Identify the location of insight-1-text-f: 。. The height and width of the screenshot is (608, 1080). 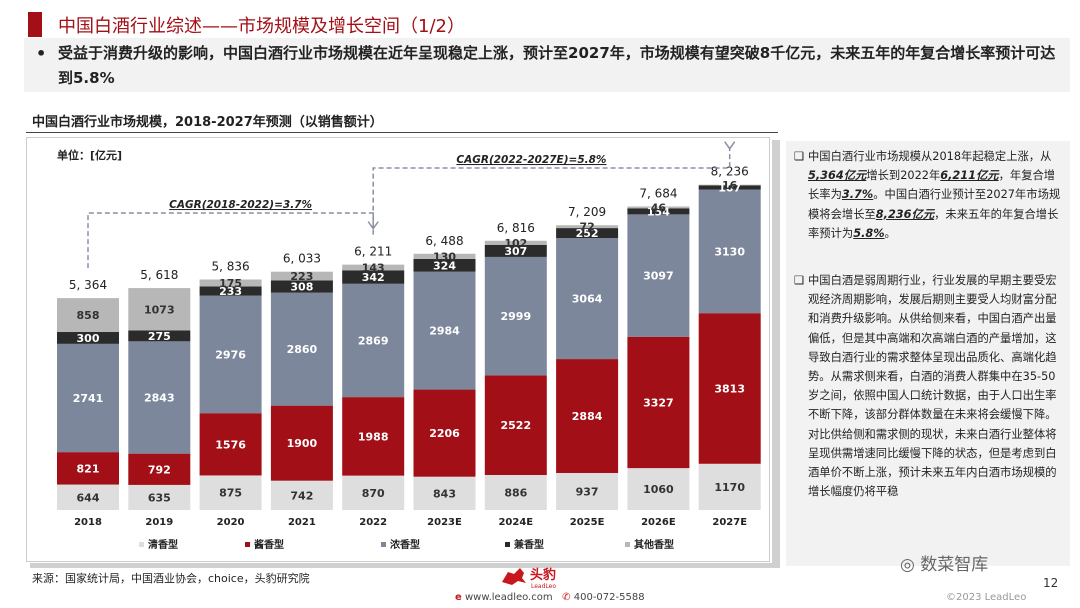
(890, 233).